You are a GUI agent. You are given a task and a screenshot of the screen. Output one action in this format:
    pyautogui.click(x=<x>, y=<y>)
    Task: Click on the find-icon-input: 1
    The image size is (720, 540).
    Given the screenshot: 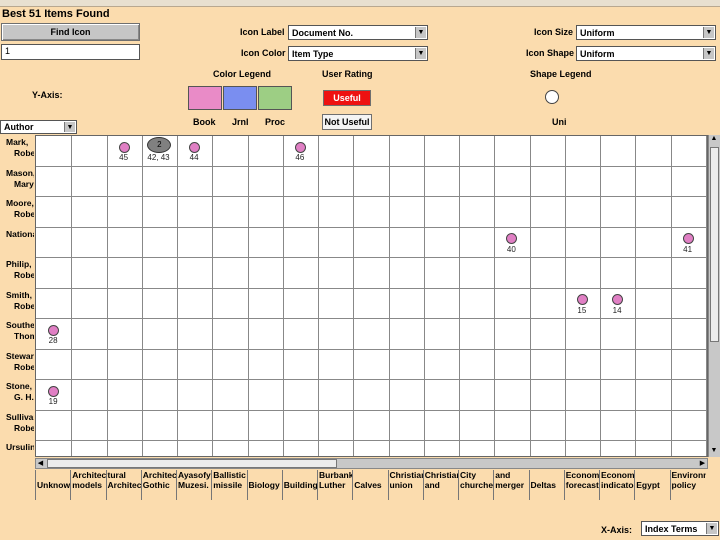 What is the action you would take?
    pyautogui.click(x=70, y=52)
    